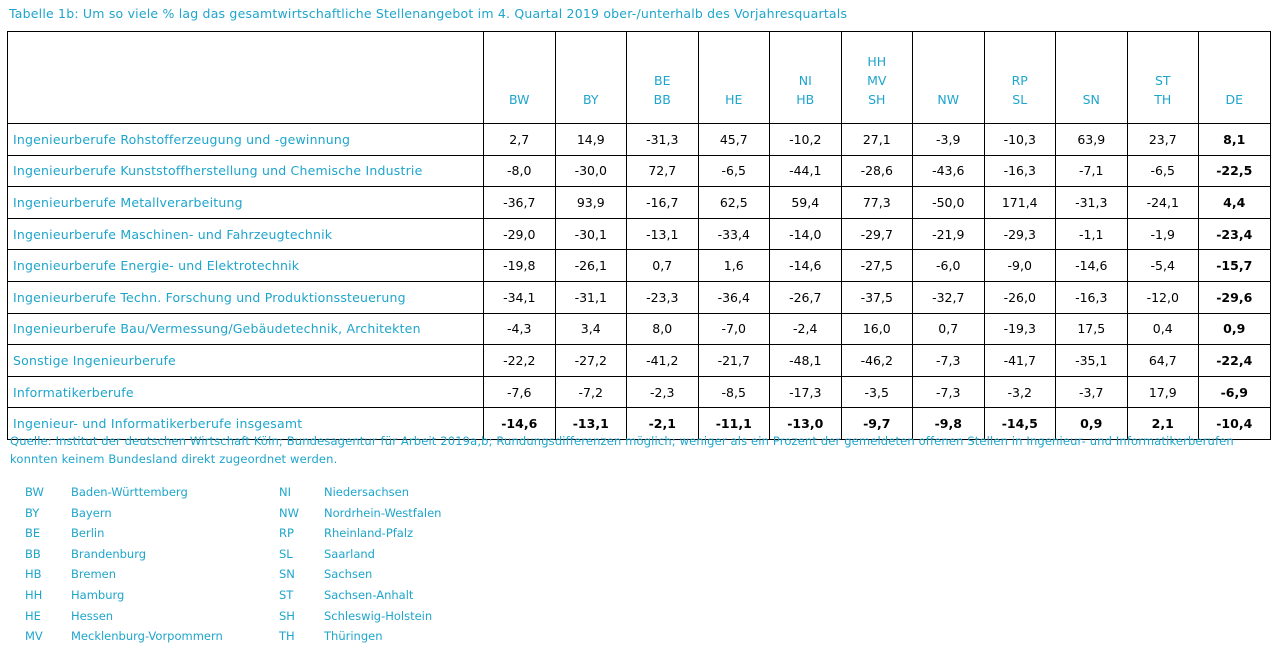 This screenshot has height=658, width=1285. I want to click on table-cell: -26,0, so click(1019, 297).